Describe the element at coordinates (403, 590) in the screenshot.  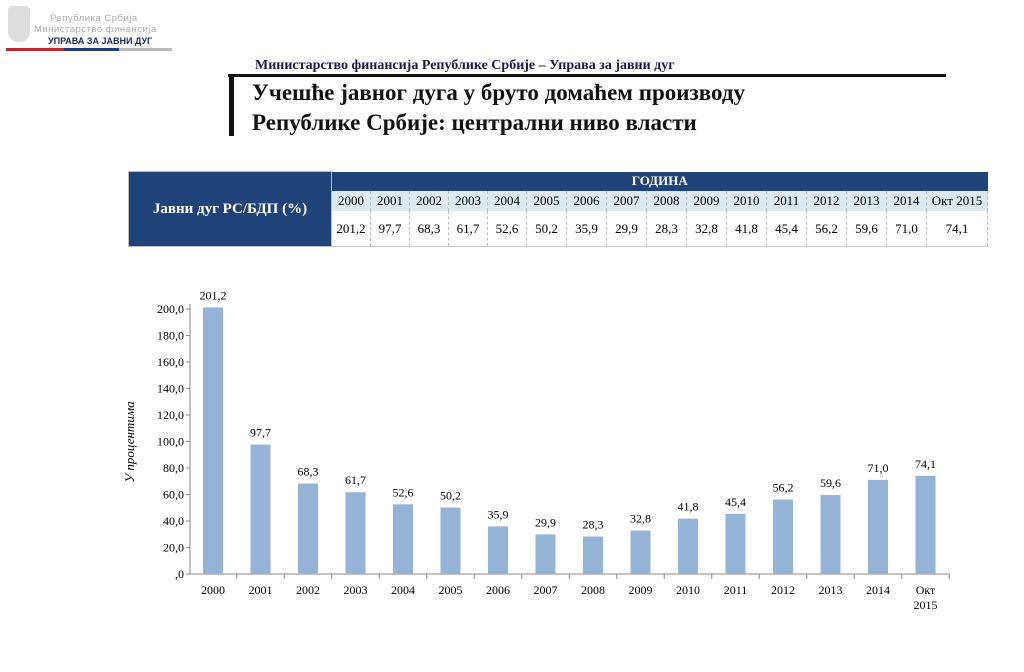
I see `x-tick-label: 2004` at that location.